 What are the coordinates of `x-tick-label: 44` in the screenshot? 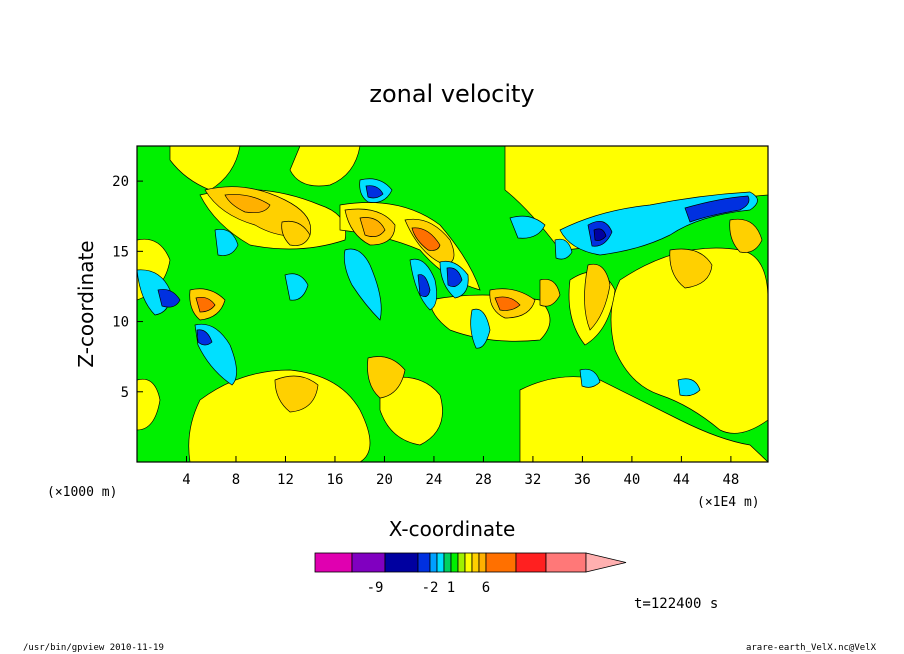 It's located at (681, 480).